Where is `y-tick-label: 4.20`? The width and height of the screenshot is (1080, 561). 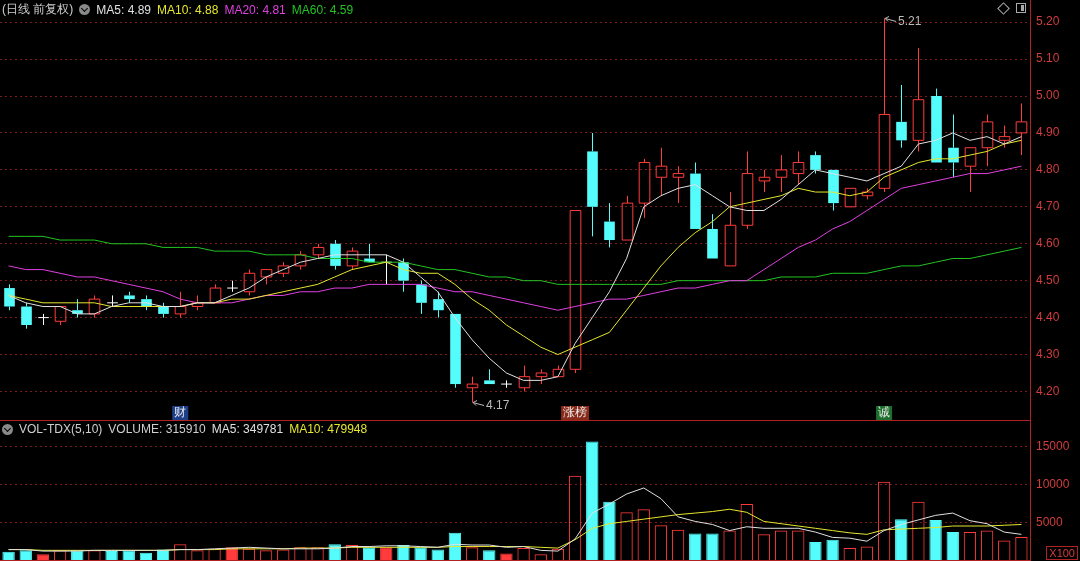
y-tick-label: 4.20 is located at coordinates (1048, 390).